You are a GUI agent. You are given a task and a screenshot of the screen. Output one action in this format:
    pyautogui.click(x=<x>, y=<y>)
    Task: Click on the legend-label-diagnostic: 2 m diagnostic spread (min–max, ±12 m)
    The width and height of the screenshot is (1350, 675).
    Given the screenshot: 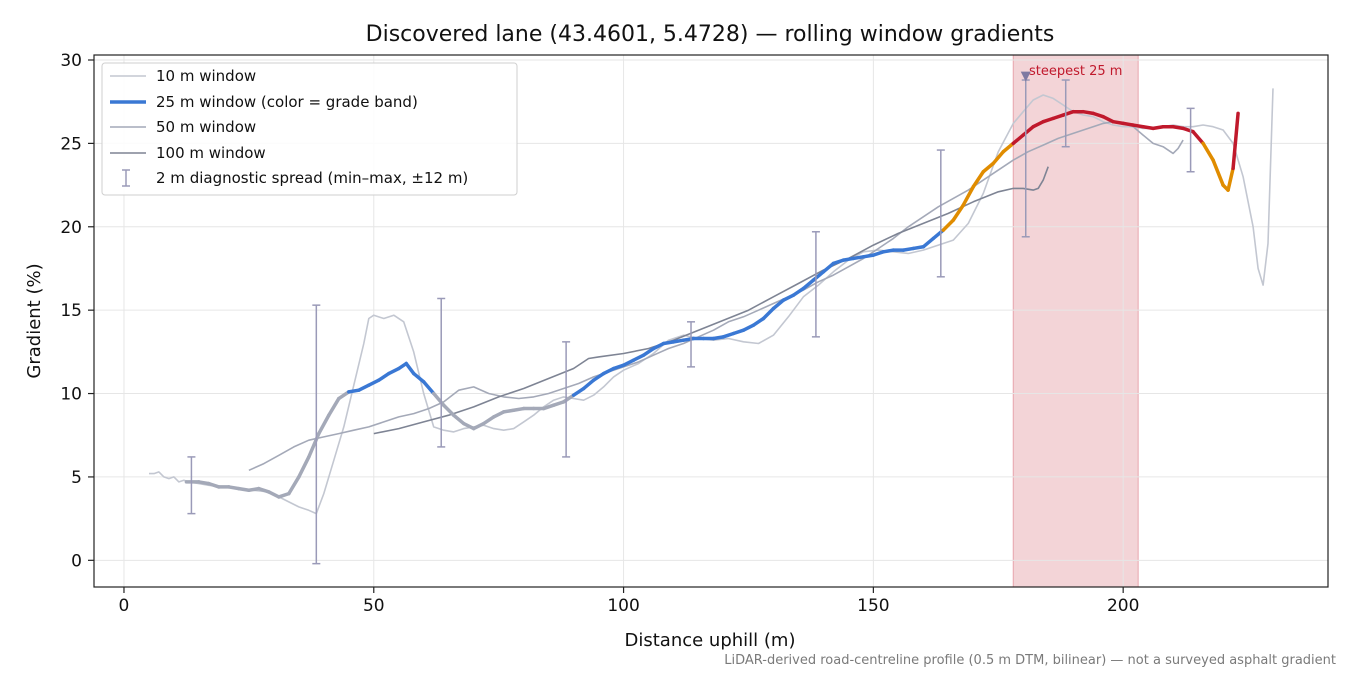 What is the action you would take?
    pyautogui.click(x=312, y=178)
    